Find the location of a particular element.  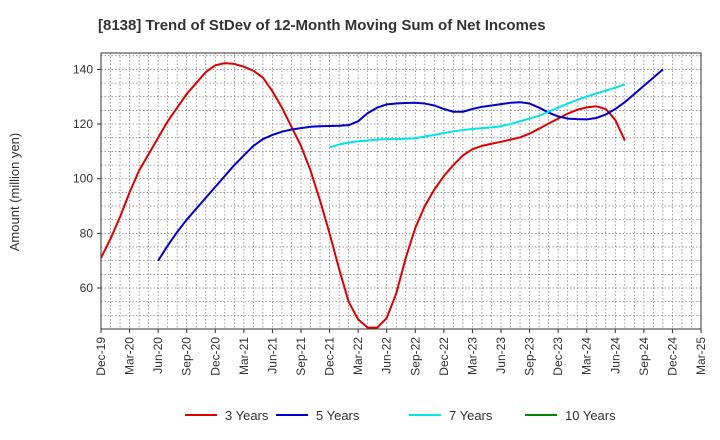

legend: 3 Years 5 Years 7 Years 10 Years is located at coordinates (400, 415).